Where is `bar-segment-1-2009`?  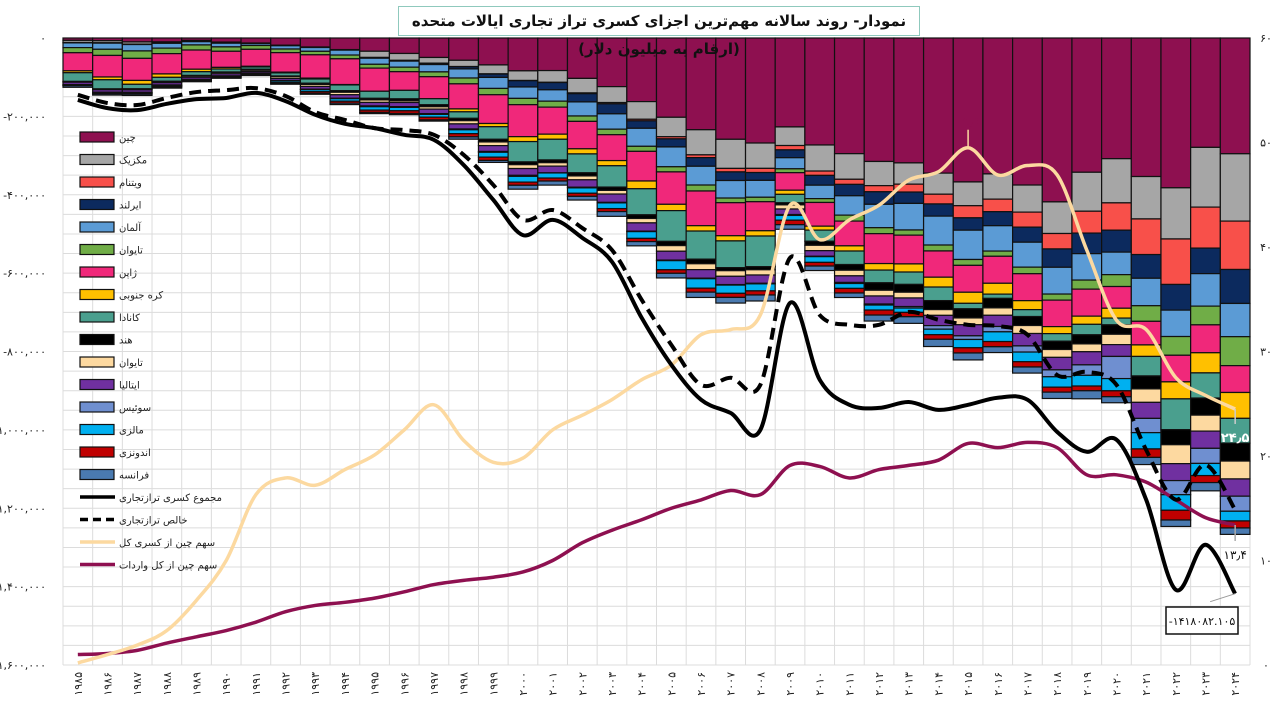
bar-segment-1-2009 is located at coordinates (790, 136).